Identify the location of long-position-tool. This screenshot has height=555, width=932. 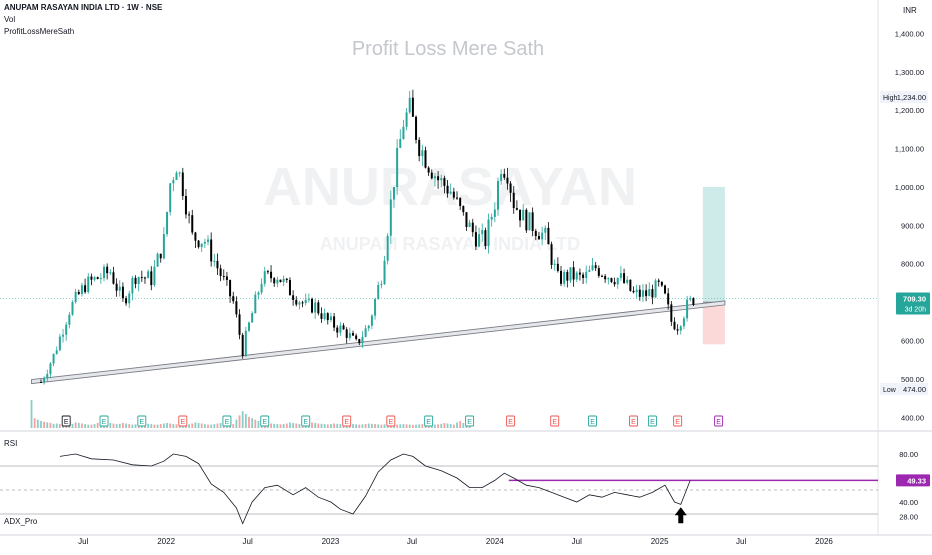
(713, 265).